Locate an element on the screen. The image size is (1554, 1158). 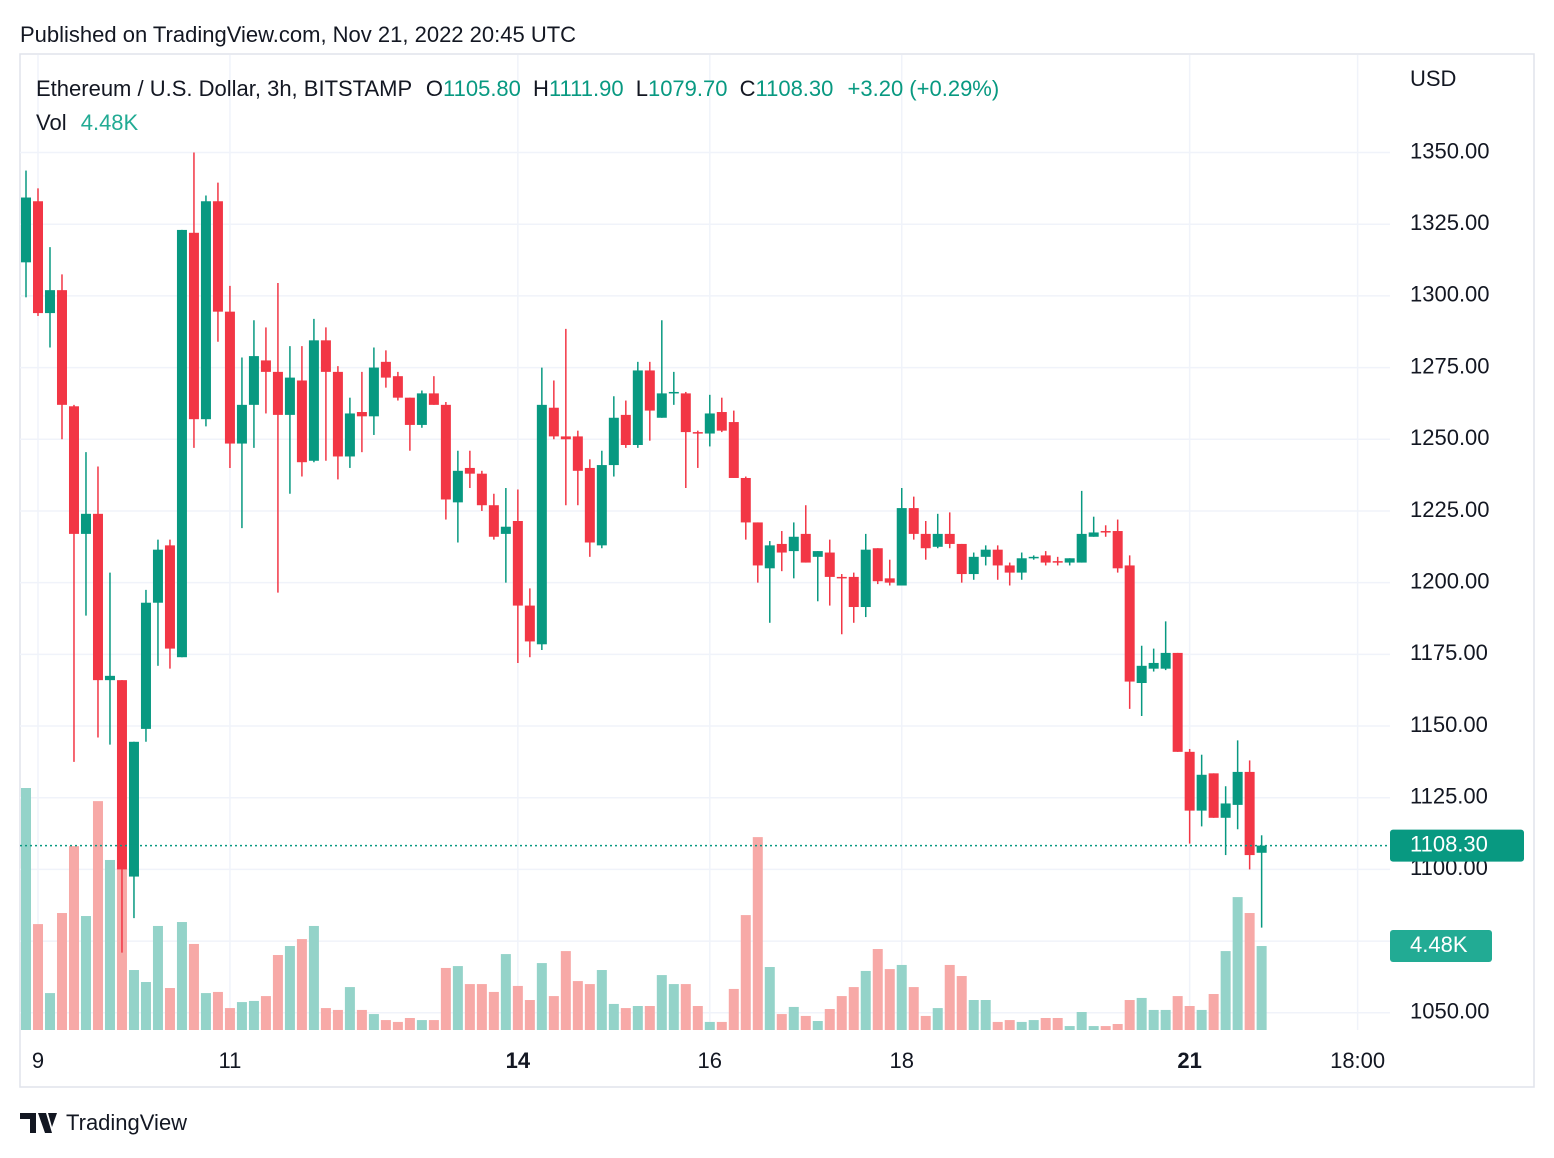
h-label: H is located at coordinates (541, 88).